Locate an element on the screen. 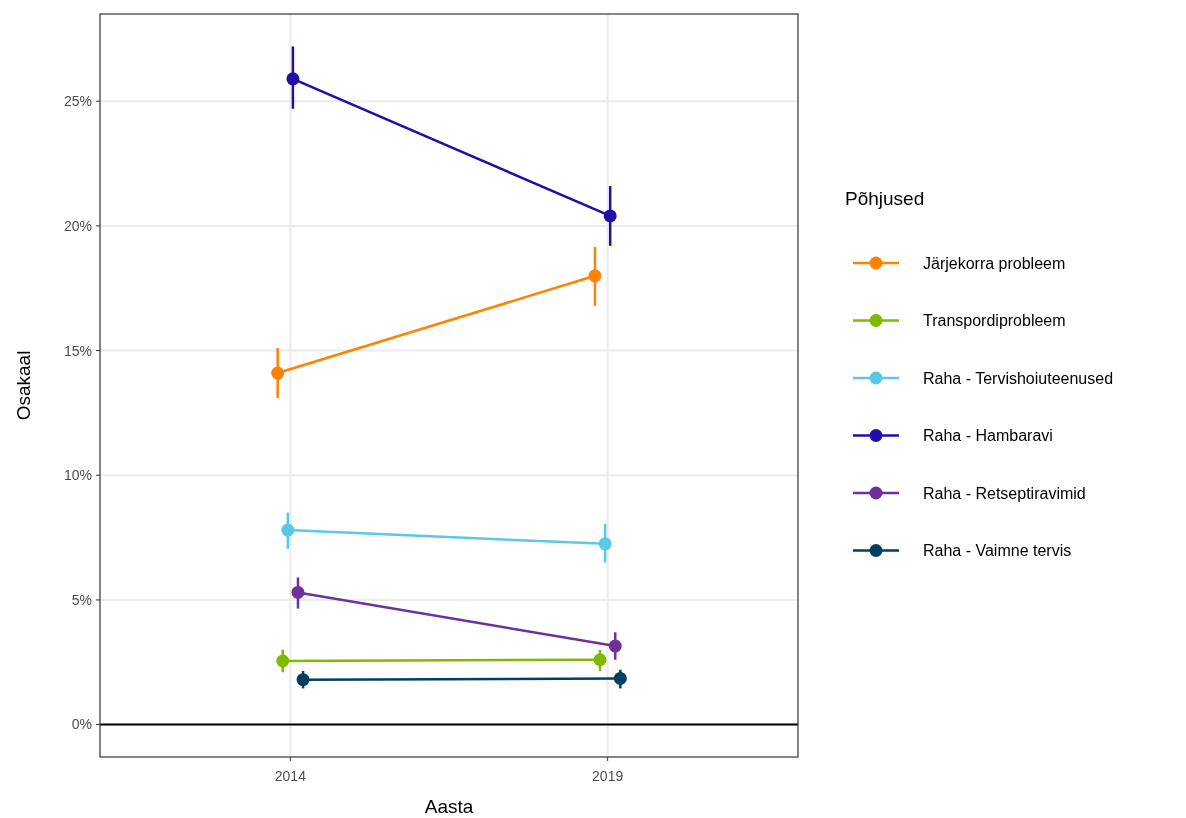  legend-label: Järjekorra probleem is located at coordinates (994, 263).